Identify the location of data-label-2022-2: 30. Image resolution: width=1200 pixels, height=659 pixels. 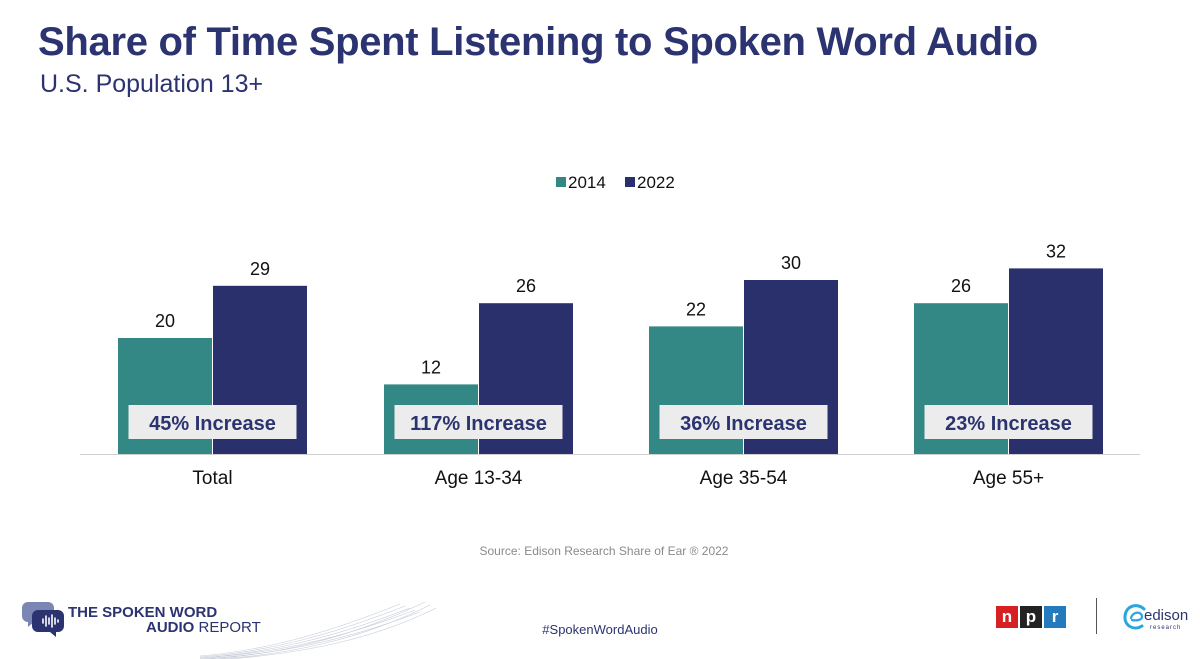
(791, 263).